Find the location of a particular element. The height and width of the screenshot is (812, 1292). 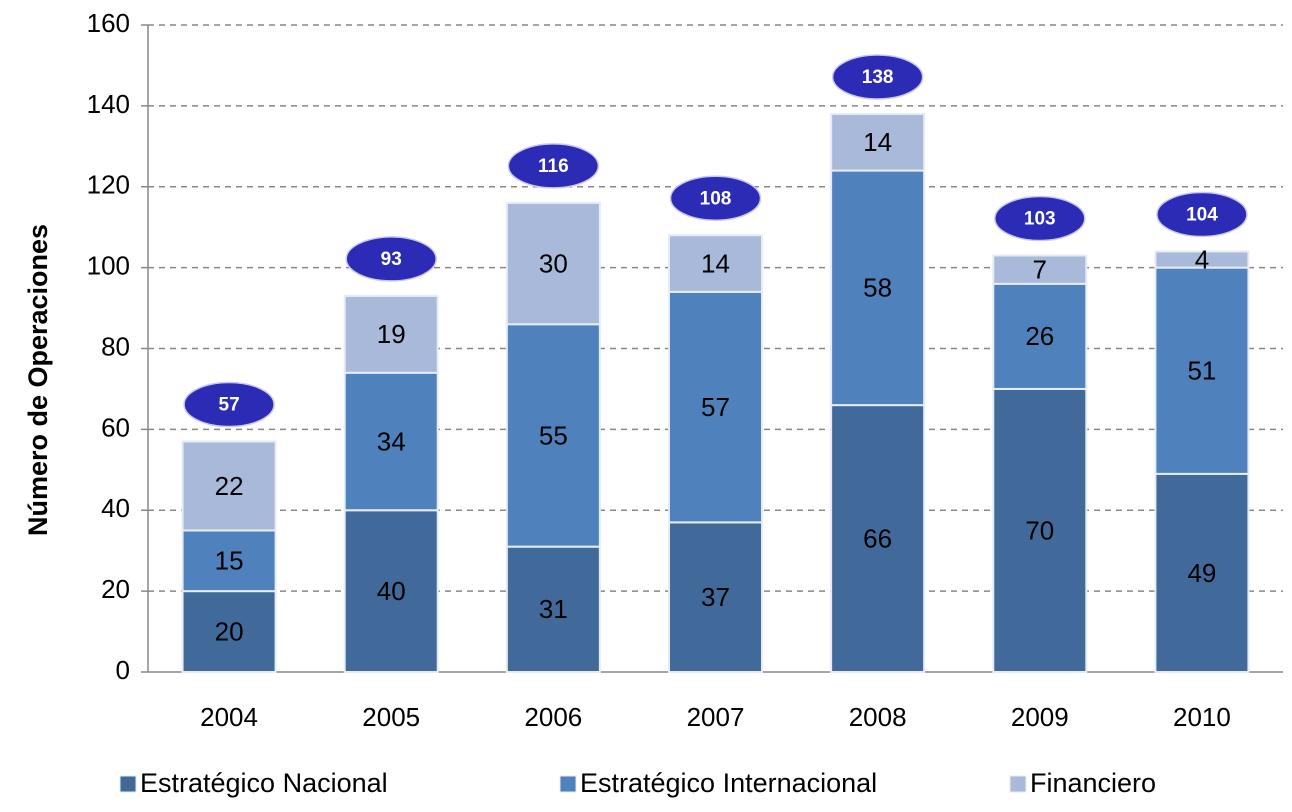

total-label: 103 is located at coordinates (1040, 219).